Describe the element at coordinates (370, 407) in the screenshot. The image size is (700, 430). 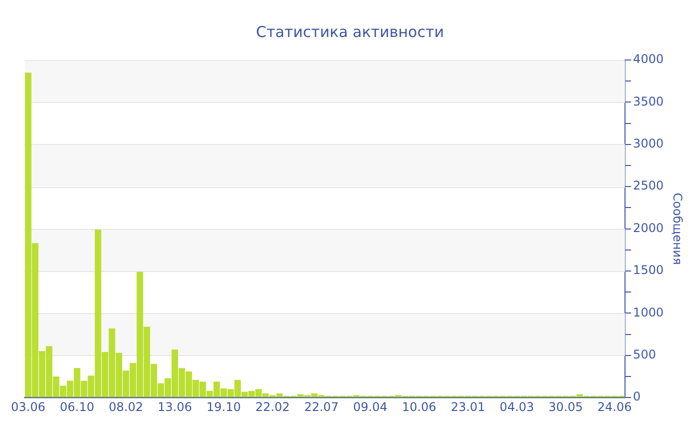
I see `x-tick-label: 09.04` at that location.